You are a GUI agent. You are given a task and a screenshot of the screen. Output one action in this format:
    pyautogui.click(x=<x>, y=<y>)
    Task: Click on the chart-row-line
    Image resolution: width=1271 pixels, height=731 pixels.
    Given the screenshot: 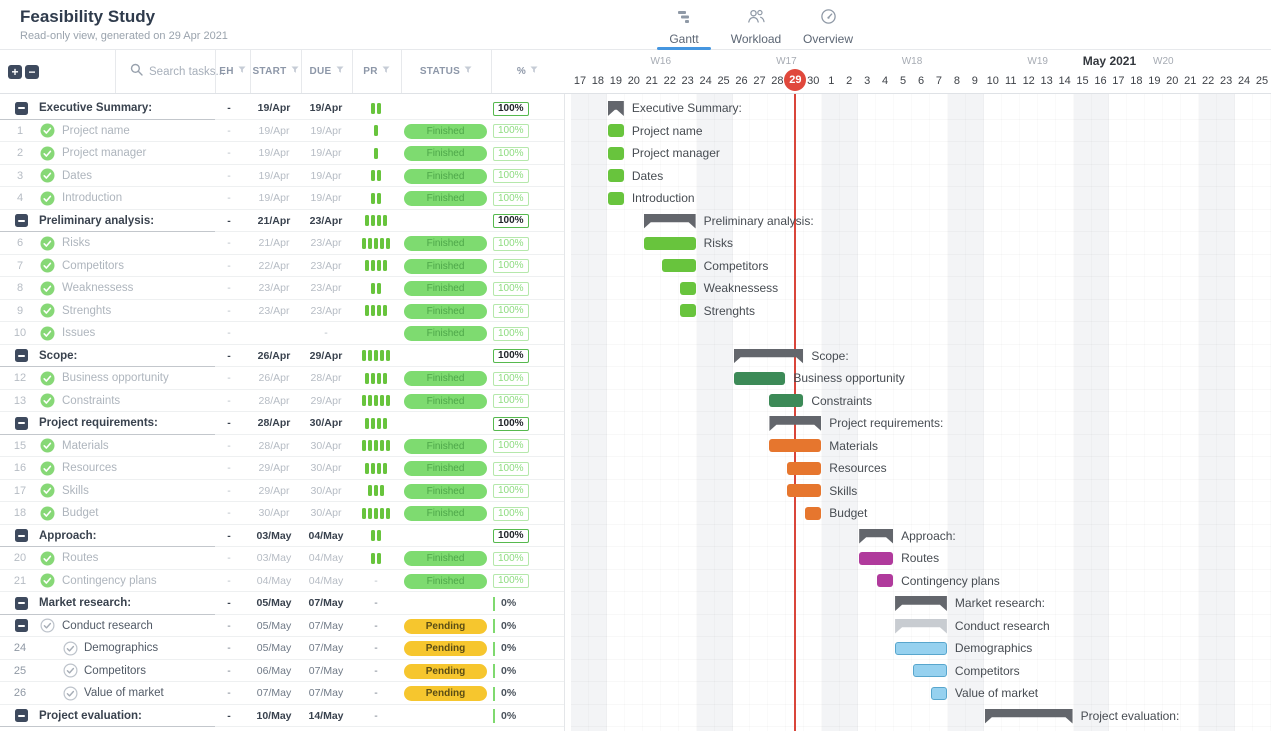 What is the action you would take?
    pyautogui.click(x=921, y=333)
    